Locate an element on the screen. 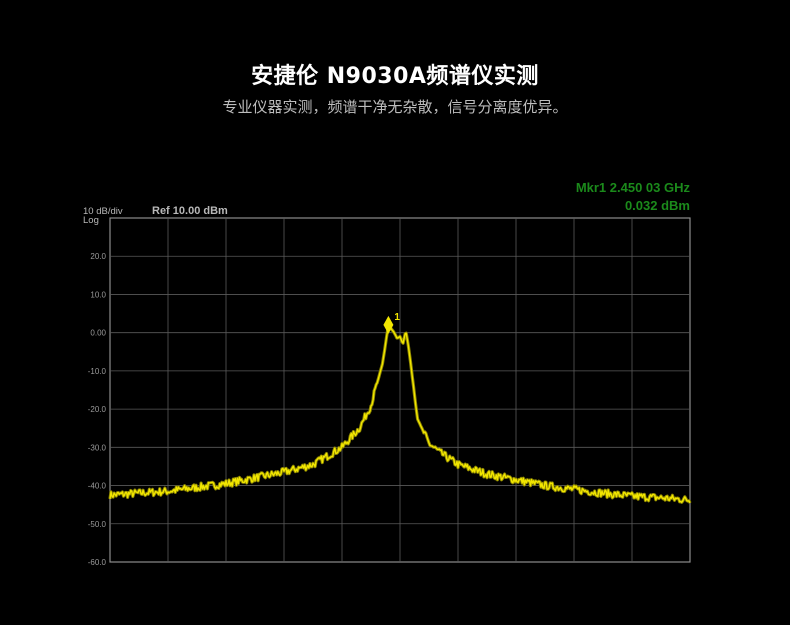 This screenshot has height=625, width=790. y-tick-label: -50.0 is located at coordinates (97, 524).